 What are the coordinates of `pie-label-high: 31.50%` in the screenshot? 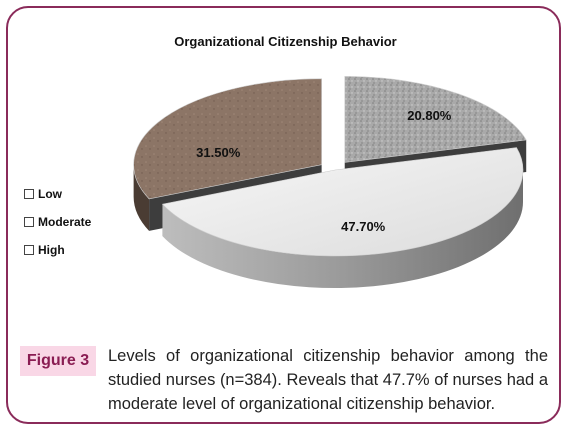 It's located at (218, 152).